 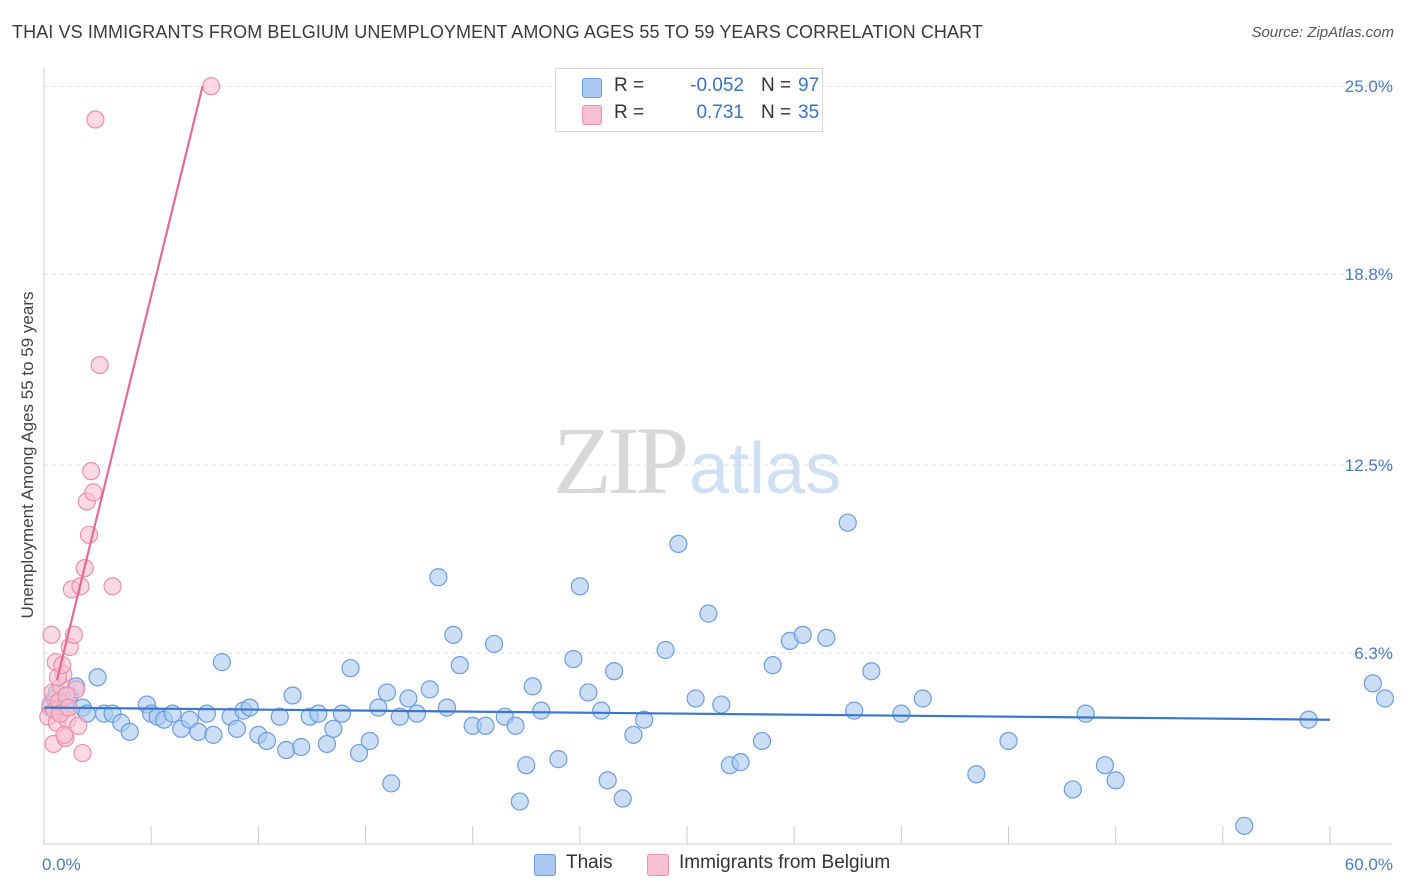 What do you see at coordinates (809, 112) in the screenshot?
I see `stats-n-value: 35` at bounding box center [809, 112].